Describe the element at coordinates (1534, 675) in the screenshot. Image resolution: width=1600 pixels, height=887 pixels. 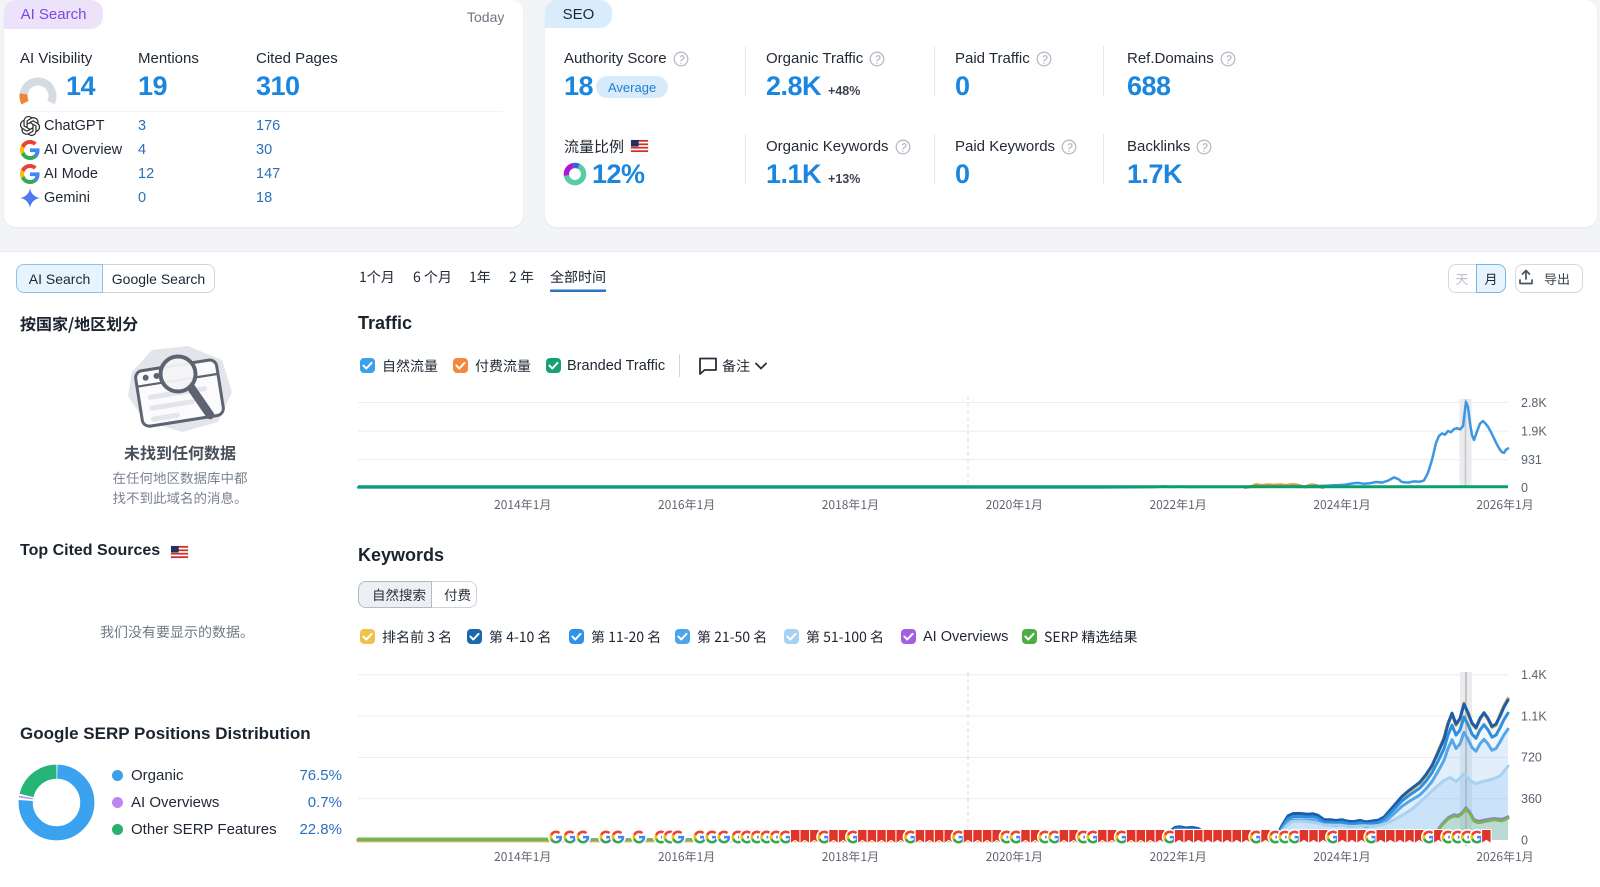
I see `svg-text: 1.4K` at that location.